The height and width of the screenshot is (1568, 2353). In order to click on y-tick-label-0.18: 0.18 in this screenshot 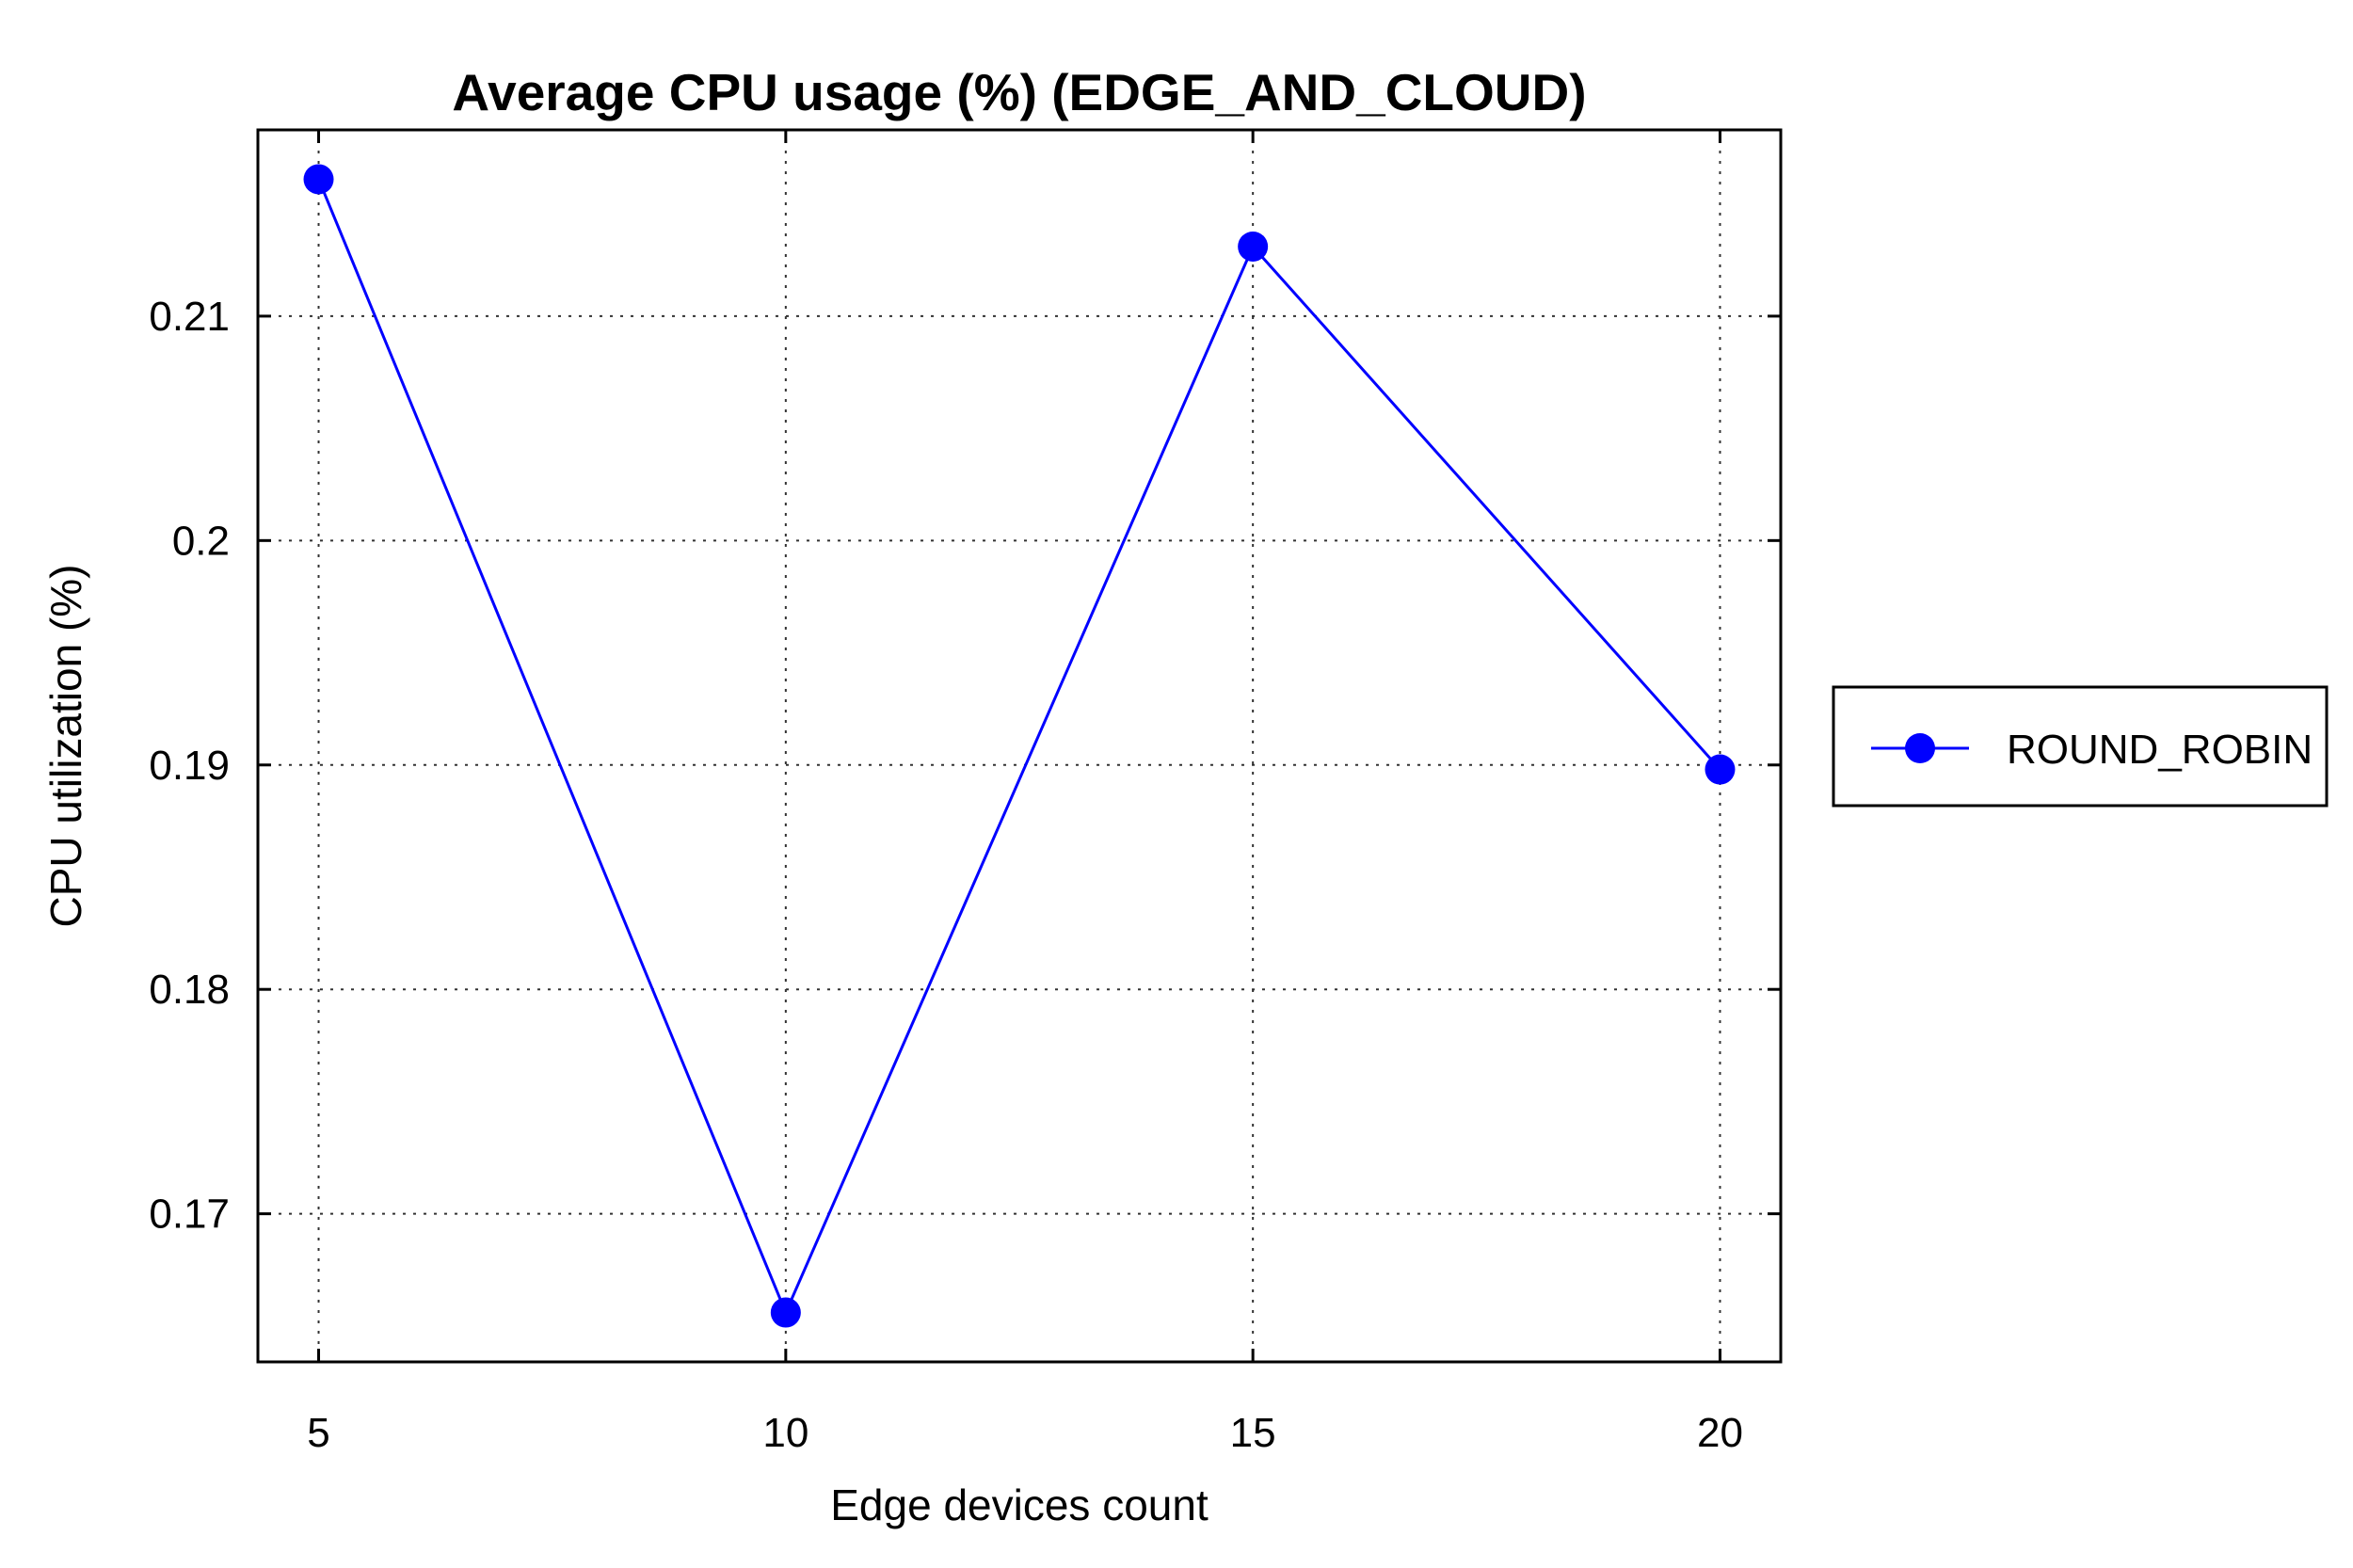, I will do `click(189, 990)`.